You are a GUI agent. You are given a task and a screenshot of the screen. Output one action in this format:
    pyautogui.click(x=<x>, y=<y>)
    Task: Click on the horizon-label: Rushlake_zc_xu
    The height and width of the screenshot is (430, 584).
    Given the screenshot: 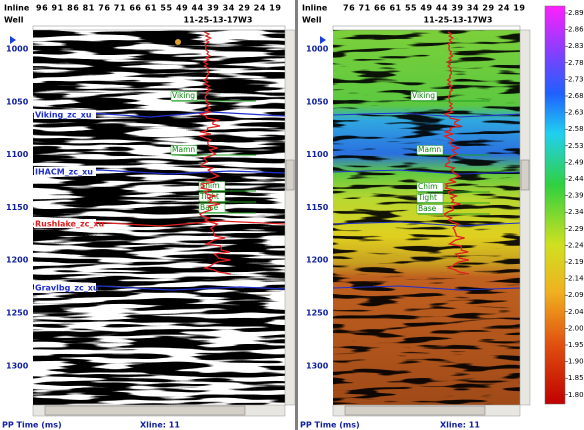 What is the action you would take?
    pyautogui.click(x=70, y=224)
    